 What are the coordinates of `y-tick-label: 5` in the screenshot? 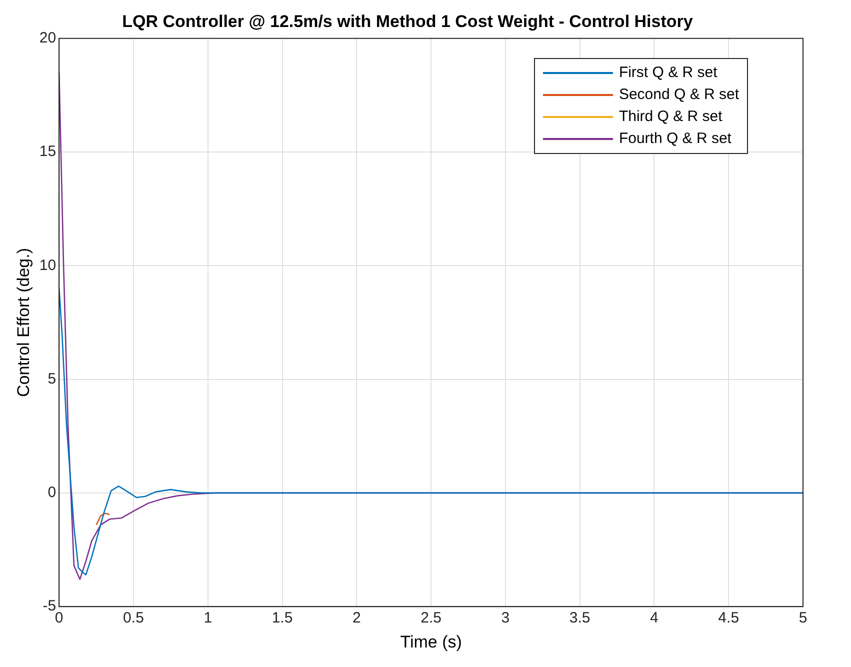 It's located at (52, 379).